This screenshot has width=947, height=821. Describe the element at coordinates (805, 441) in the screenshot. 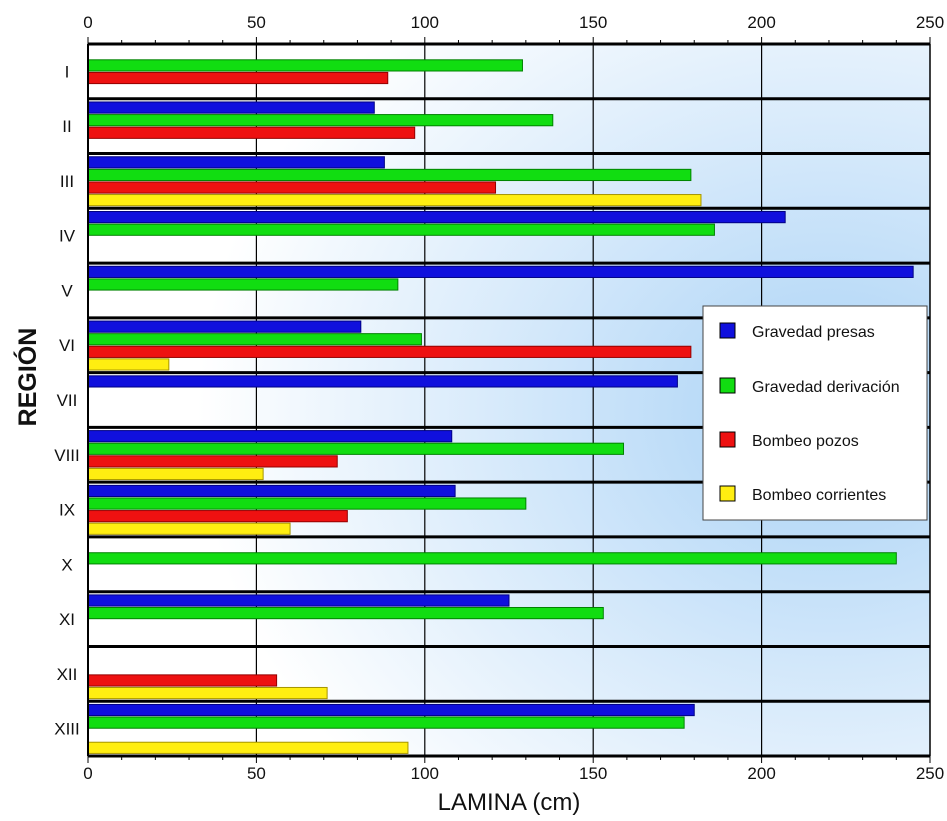

I see `legend-label-bombeo-pozos: Bombeo pozos` at that location.